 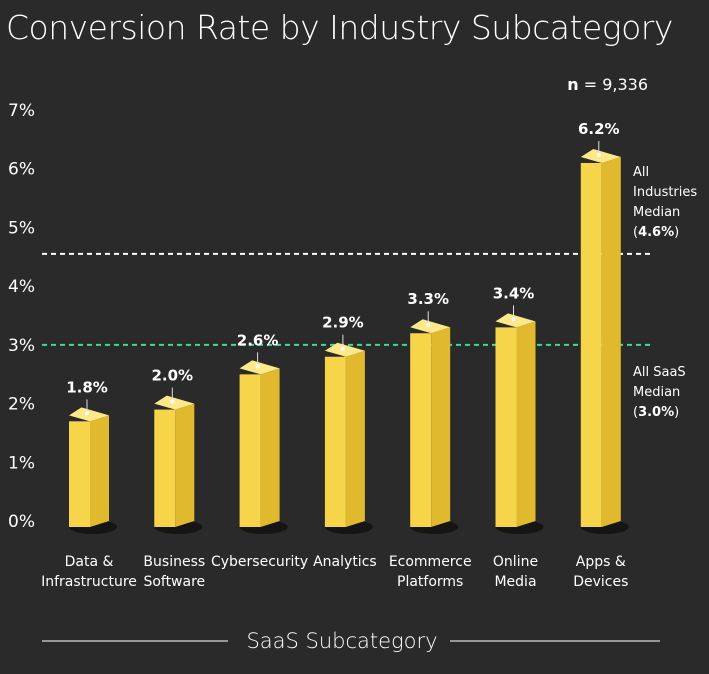 I want to click on reference-line-value: (4.6%), so click(x=656, y=232).